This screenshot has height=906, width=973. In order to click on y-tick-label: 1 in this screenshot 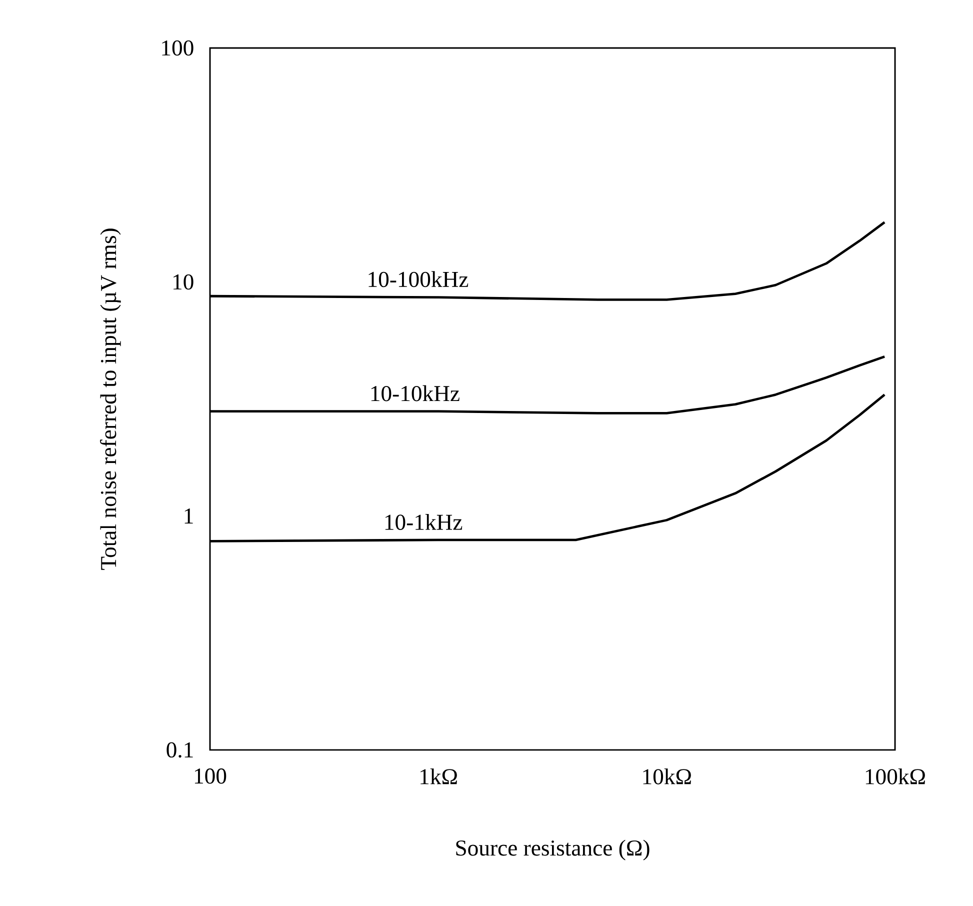, I will do `click(188, 516)`.